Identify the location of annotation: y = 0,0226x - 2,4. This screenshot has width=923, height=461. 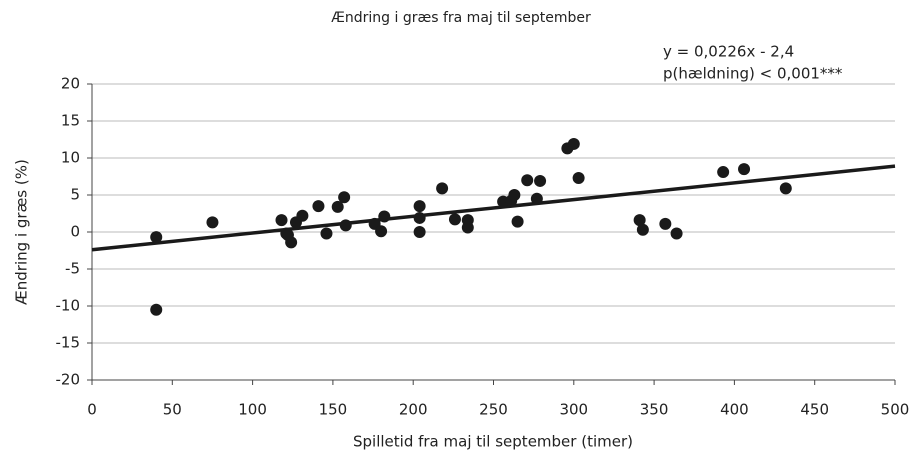
(728, 52).